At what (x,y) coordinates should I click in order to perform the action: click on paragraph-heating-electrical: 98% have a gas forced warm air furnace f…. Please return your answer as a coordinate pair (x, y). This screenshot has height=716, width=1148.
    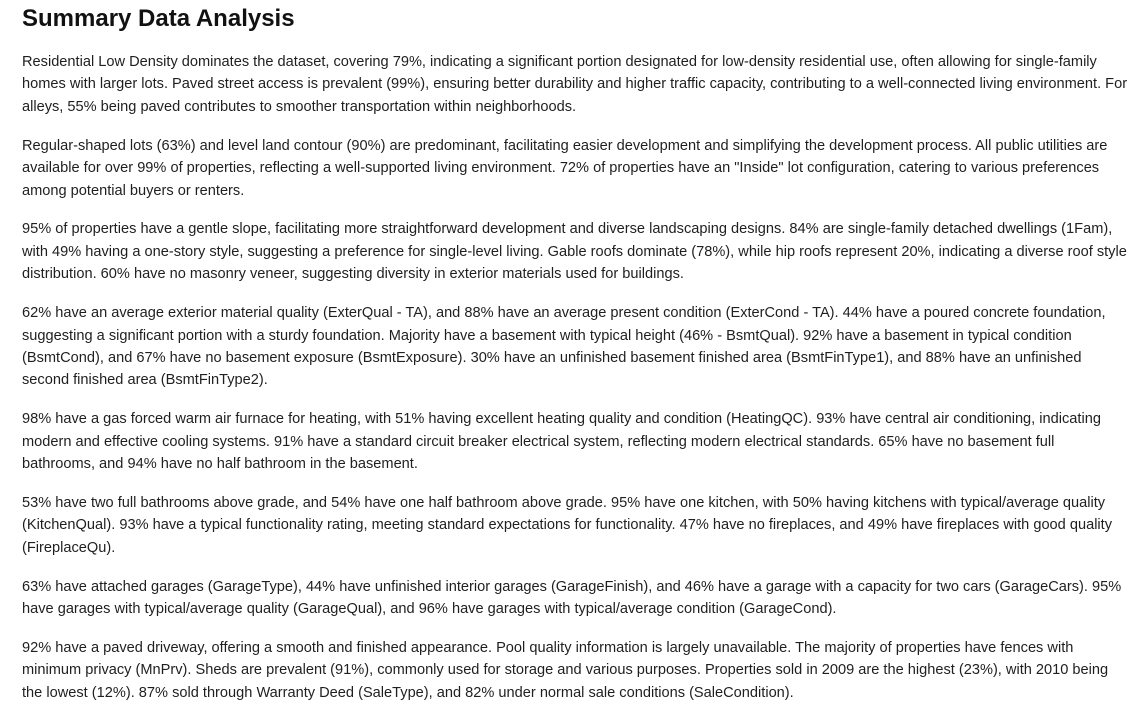
    Looking at the image, I should click on (561, 442).